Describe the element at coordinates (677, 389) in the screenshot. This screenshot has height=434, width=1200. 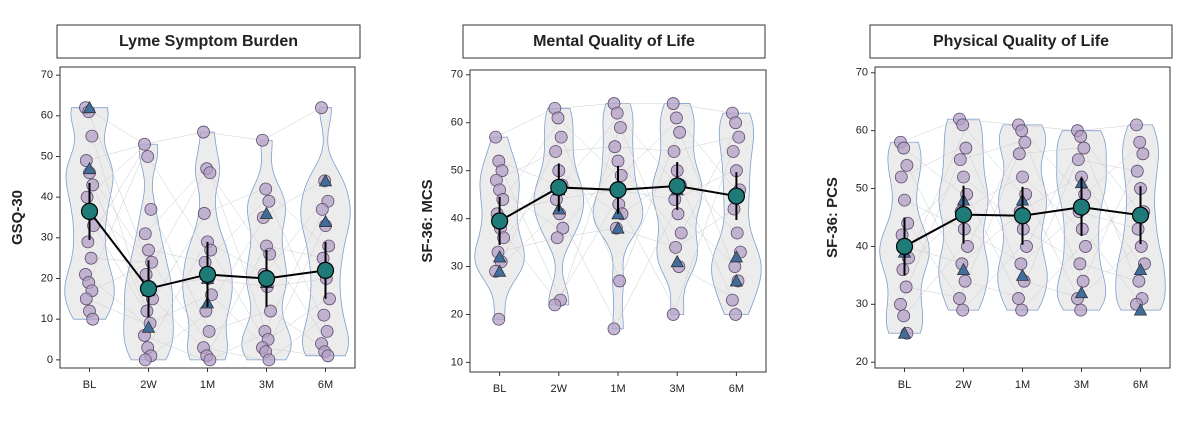
I see `x-tick-label: 3M` at that location.